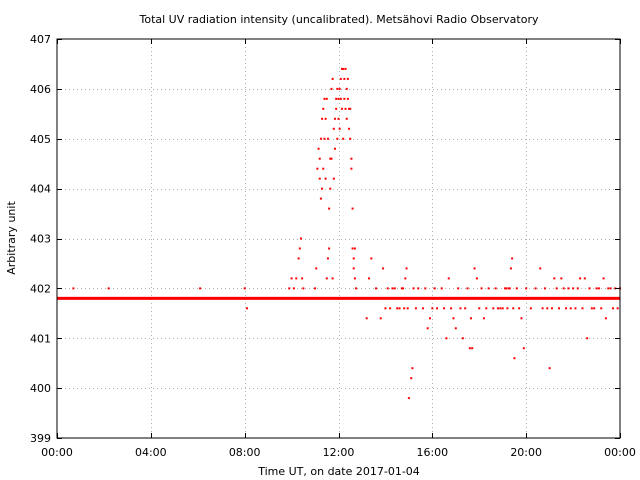 The image size is (640, 480). Describe the element at coordinates (40, 438) in the screenshot. I see `y-tick-label: 399` at that location.